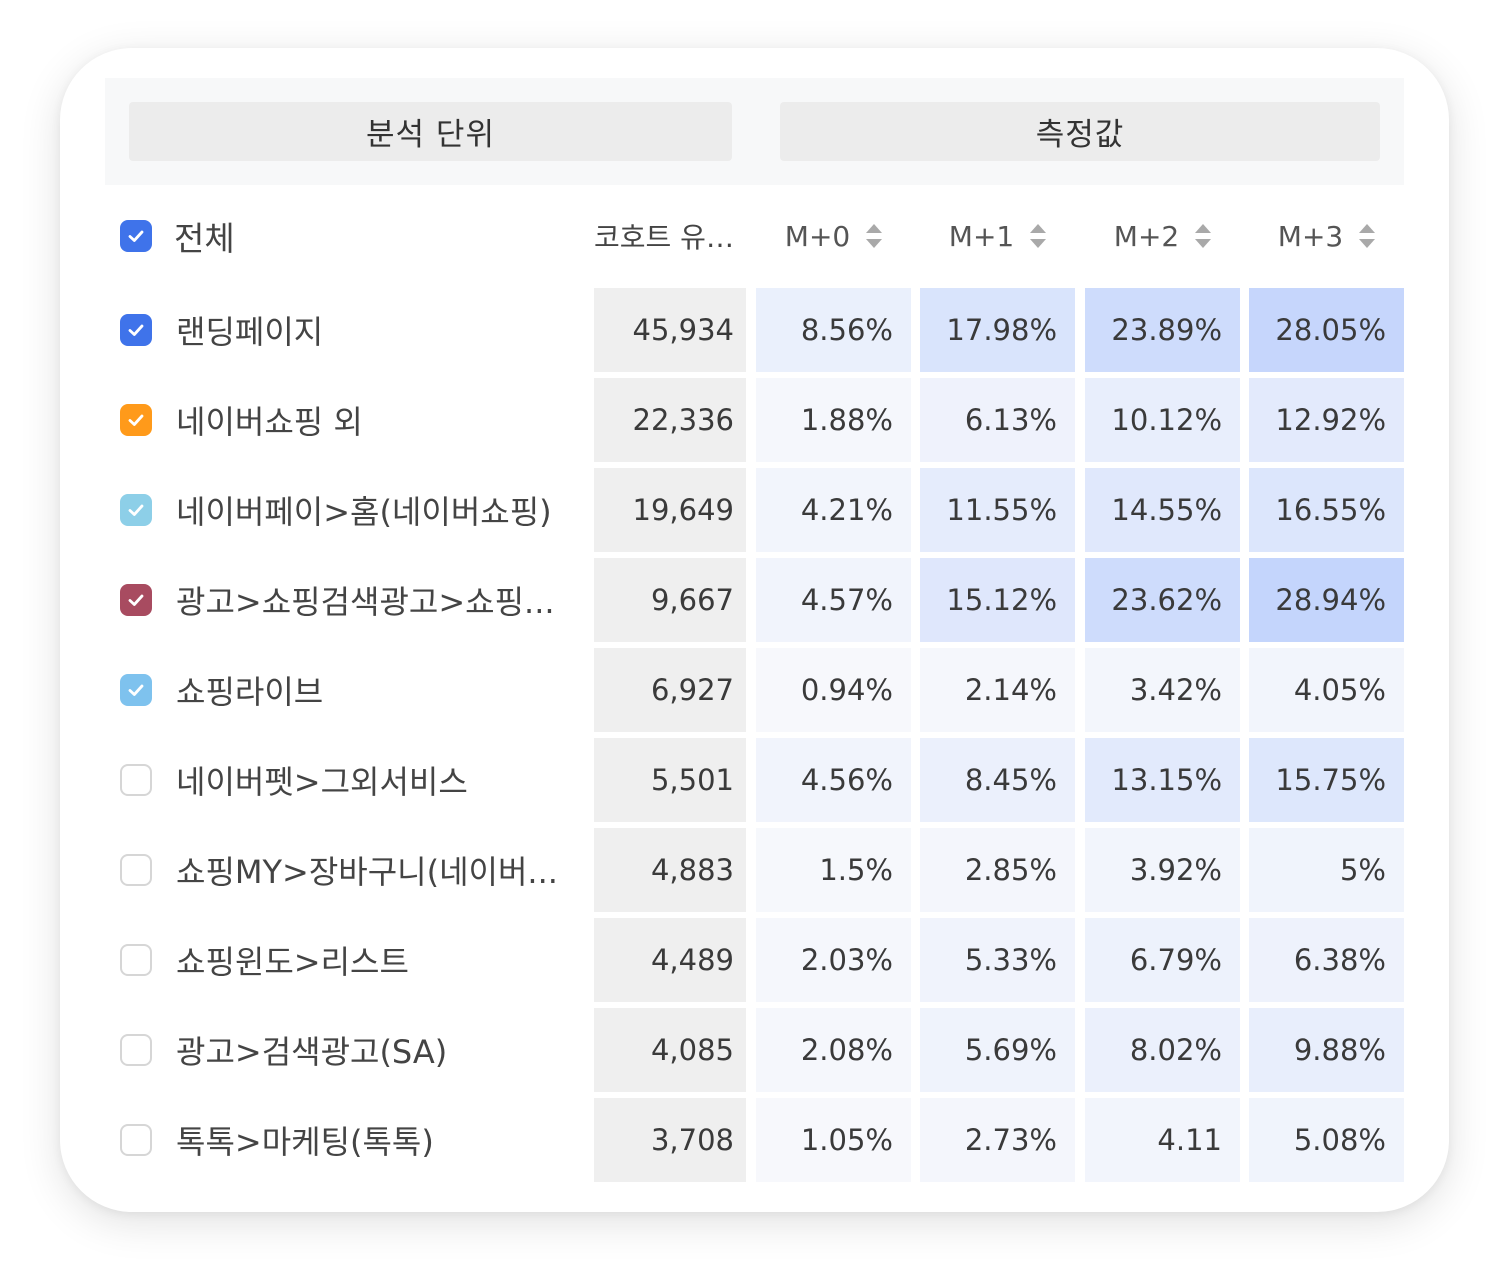 Image resolution: width=1509 pixels, height=1284 pixels. I want to click on m2-retention-cell: 10.12%, so click(1162, 420).